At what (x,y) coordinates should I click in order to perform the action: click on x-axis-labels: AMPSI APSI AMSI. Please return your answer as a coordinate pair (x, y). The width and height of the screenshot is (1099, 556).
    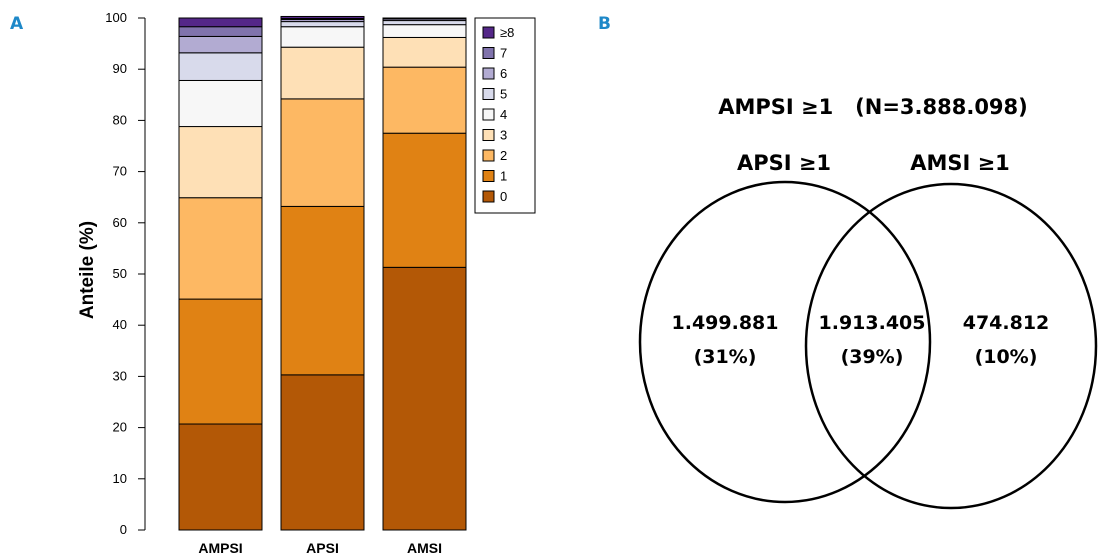
    Looking at the image, I should click on (320, 548).